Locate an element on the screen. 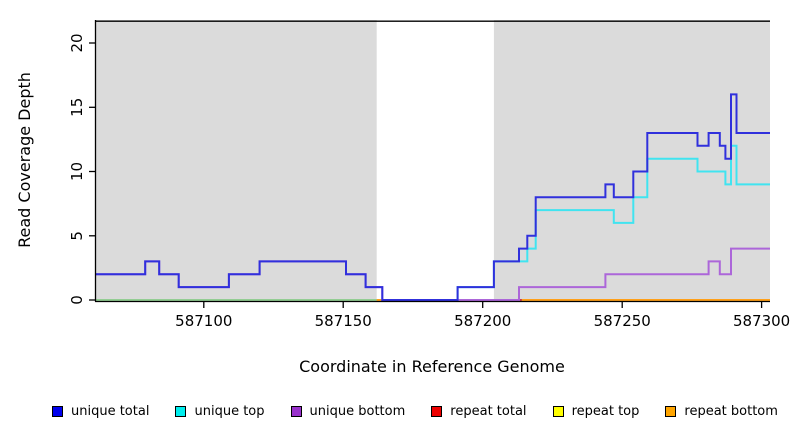  x-axis-title: Coordinate in Reference Genome is located at coordinates (432, 366).